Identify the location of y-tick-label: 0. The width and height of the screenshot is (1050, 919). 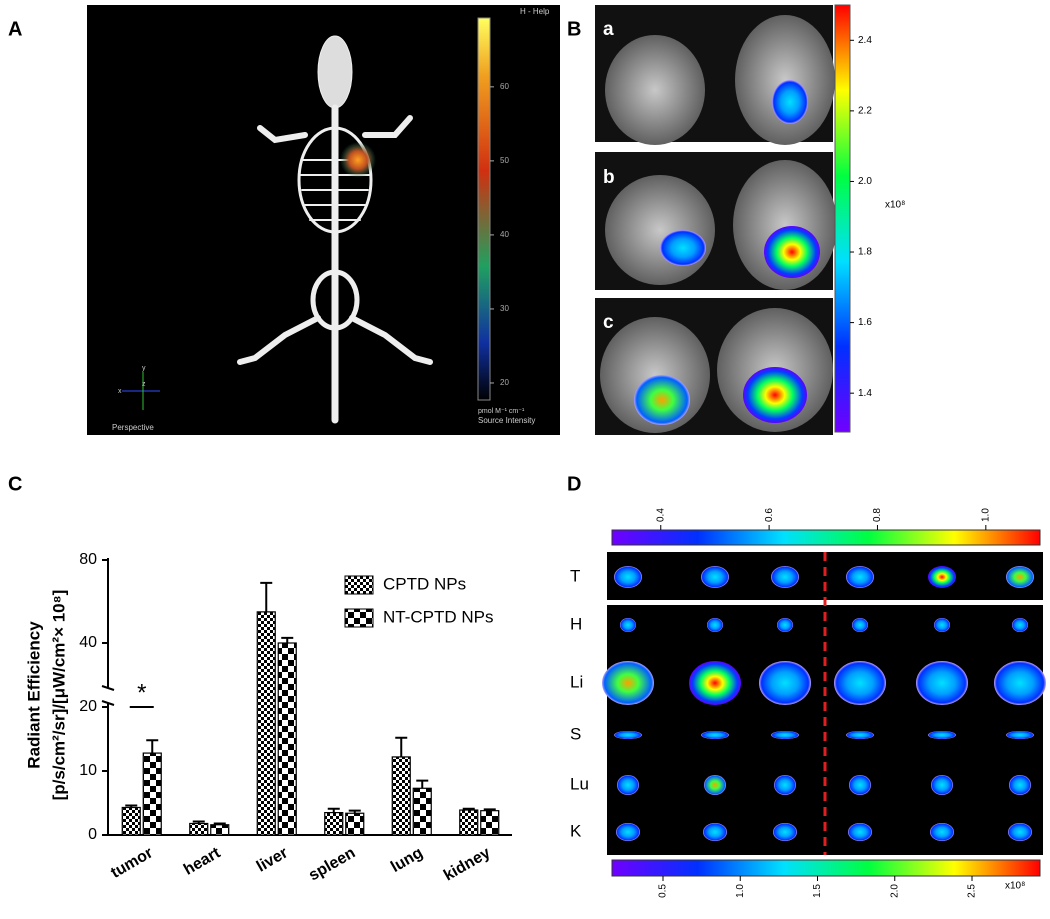
(92, 834).